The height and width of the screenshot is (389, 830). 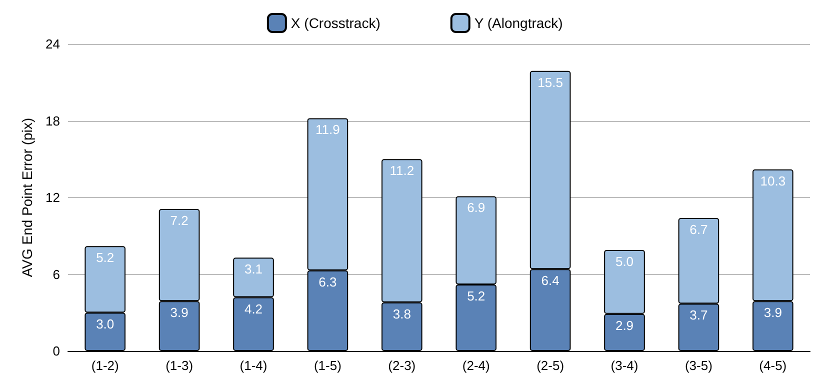 I want to click on data-label: 3.1, so click(x=253, y=269).